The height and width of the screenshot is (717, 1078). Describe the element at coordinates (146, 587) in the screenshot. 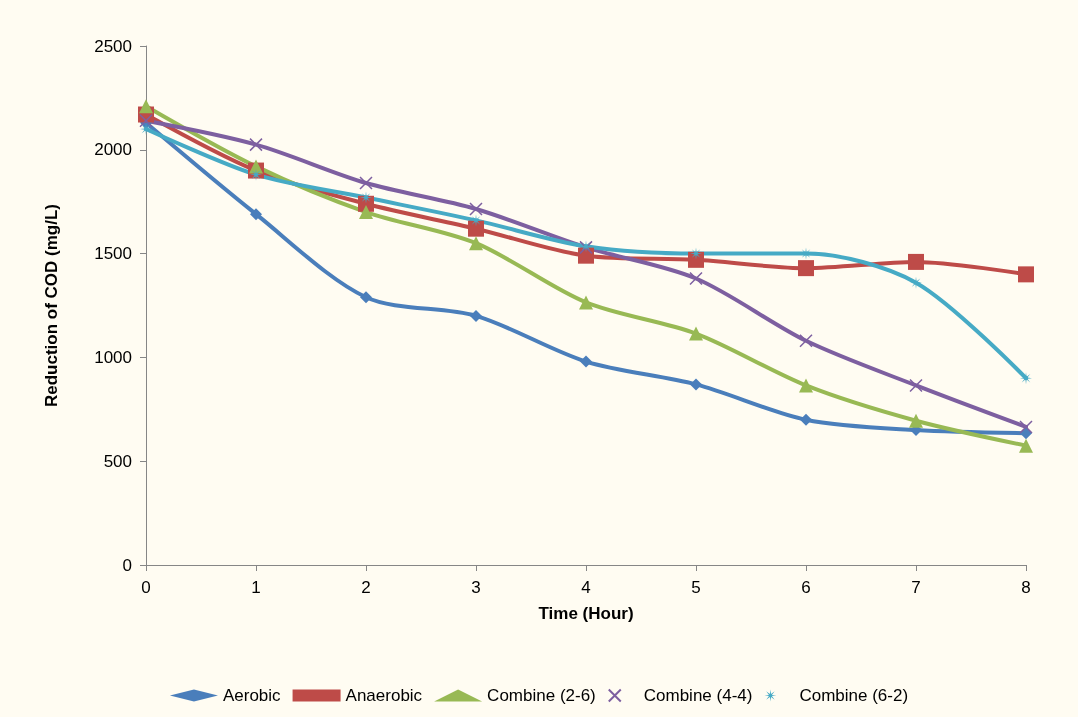

I see `x-tick-label: 0` at that location.